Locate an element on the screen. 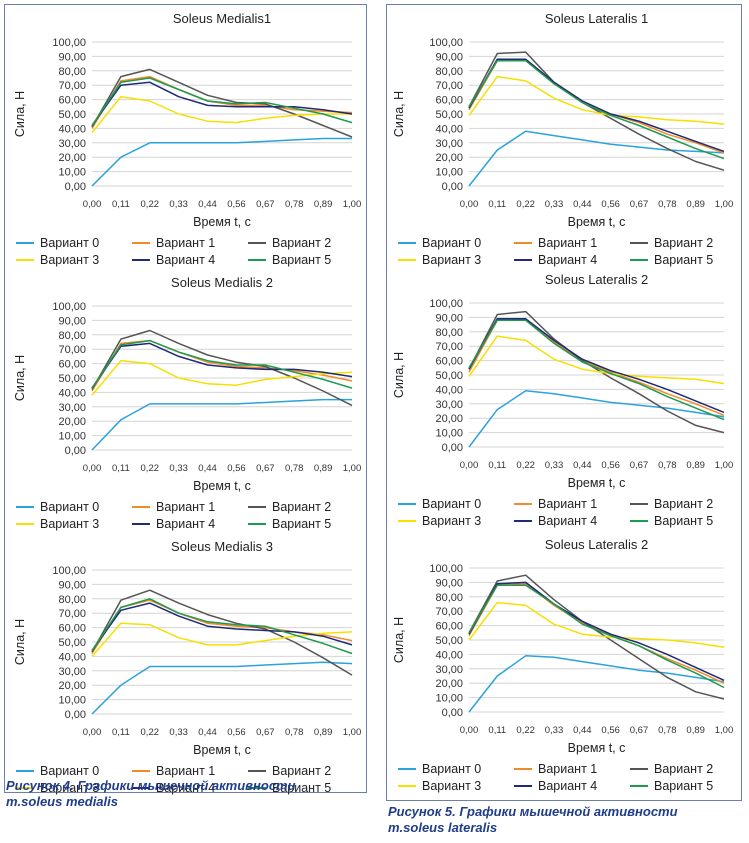 Image resolution: width=749 pixels, height=843 pixels. y-tick-label: 30,00 is located at coordinates (72, 144).